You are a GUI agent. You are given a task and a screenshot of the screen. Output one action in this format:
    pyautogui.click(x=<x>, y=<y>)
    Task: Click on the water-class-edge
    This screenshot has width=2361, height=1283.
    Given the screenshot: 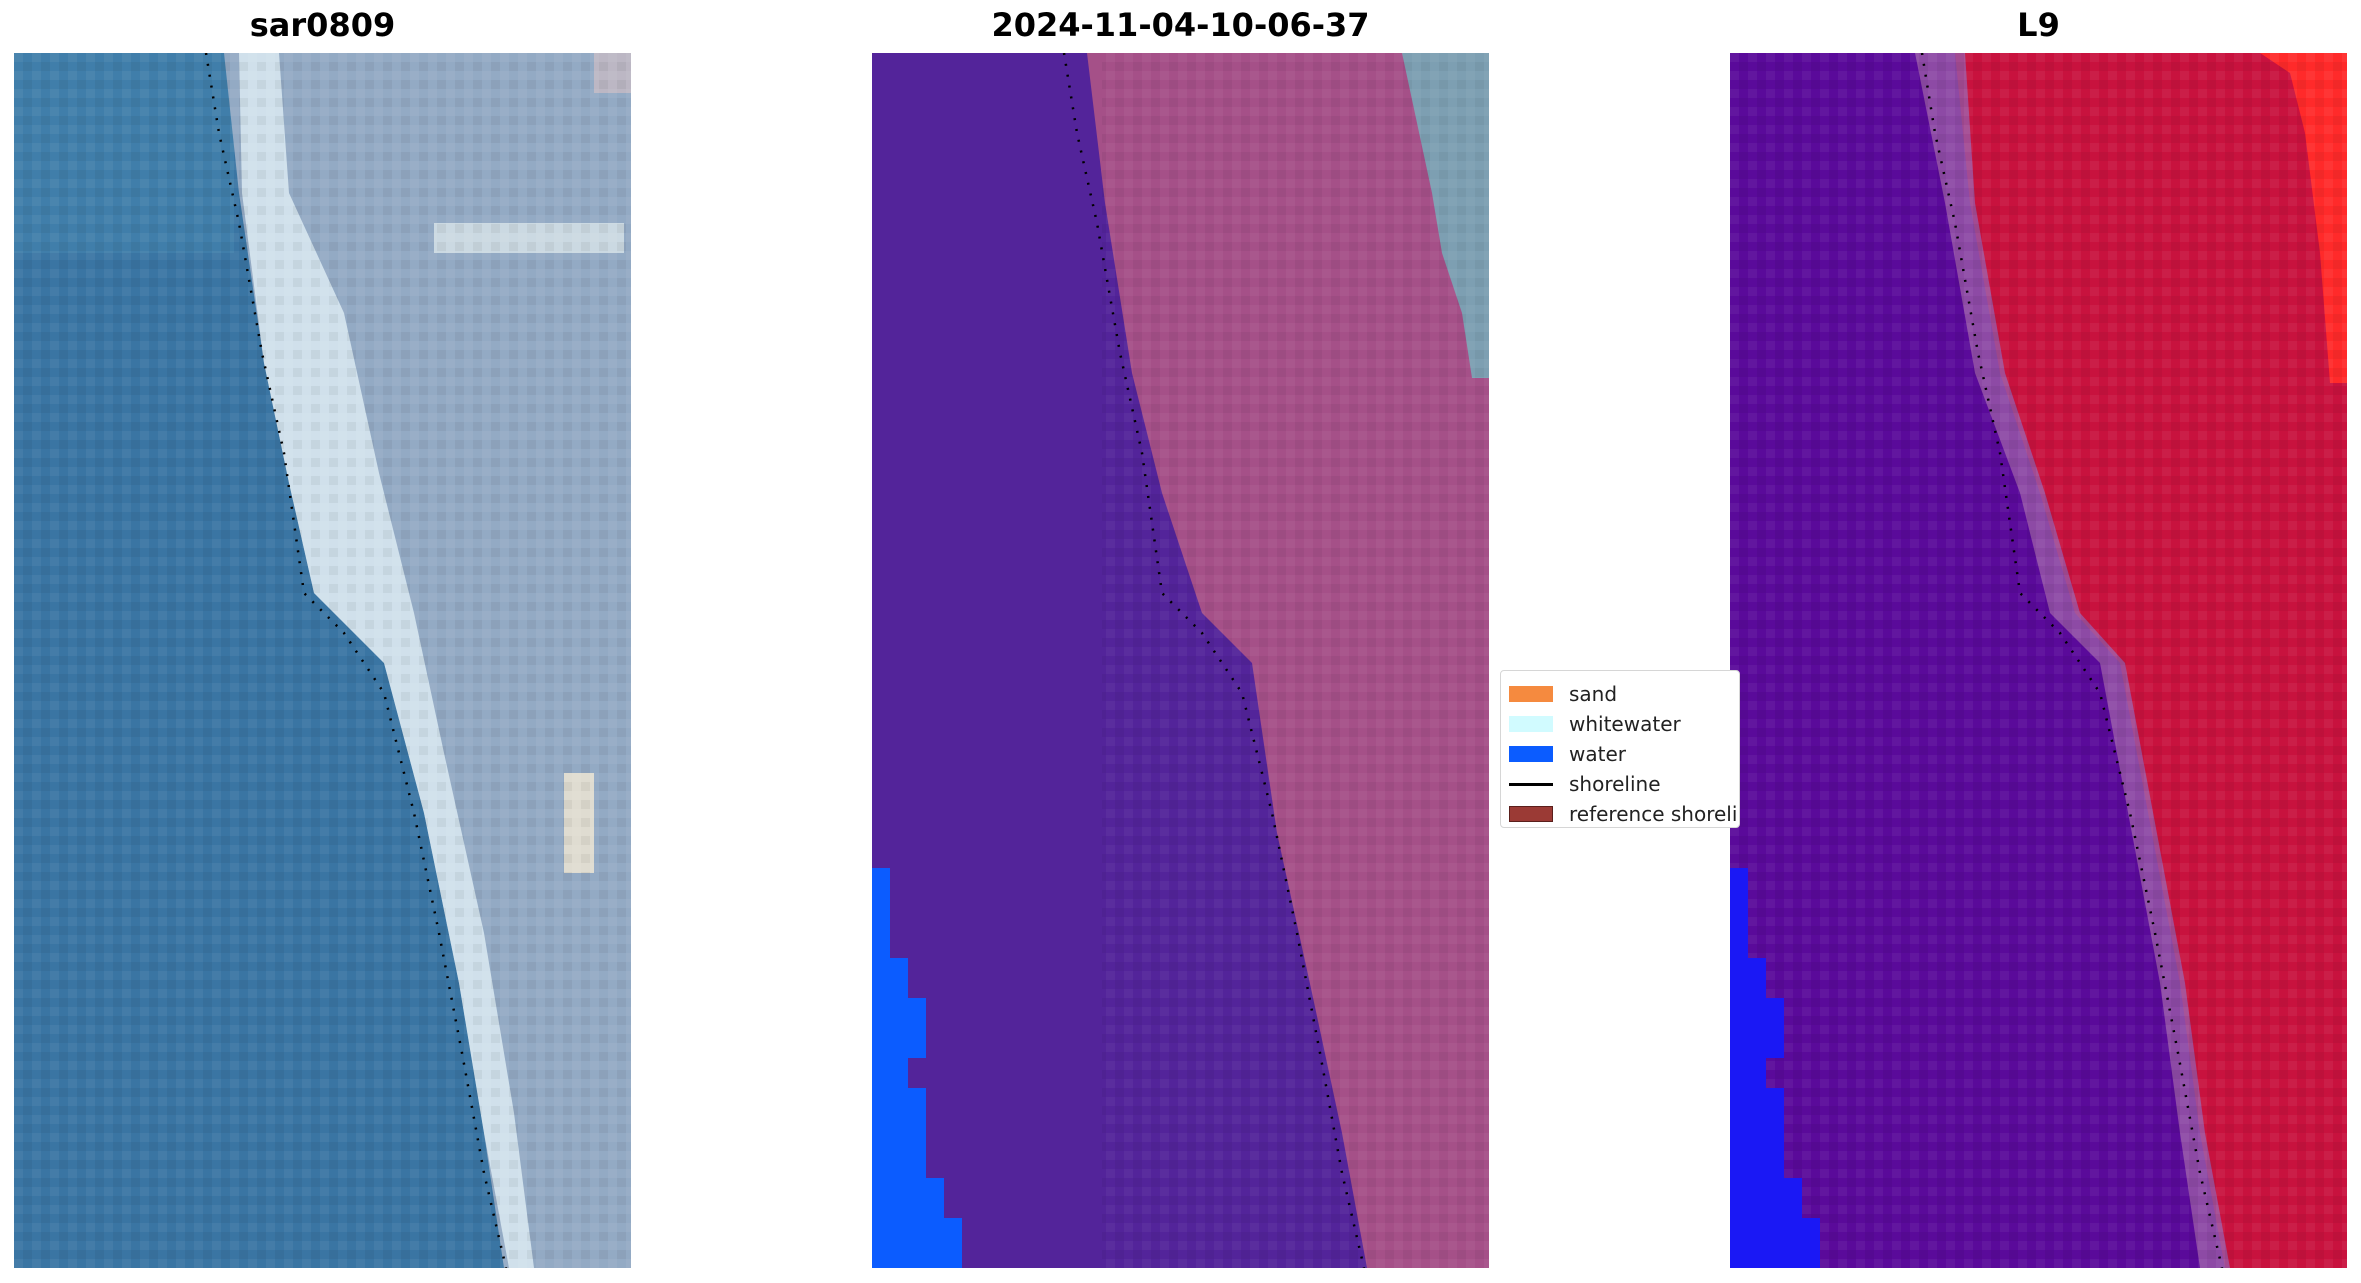 What is the action you would take?
    pyautogui.click(x=917, y=1068)
    